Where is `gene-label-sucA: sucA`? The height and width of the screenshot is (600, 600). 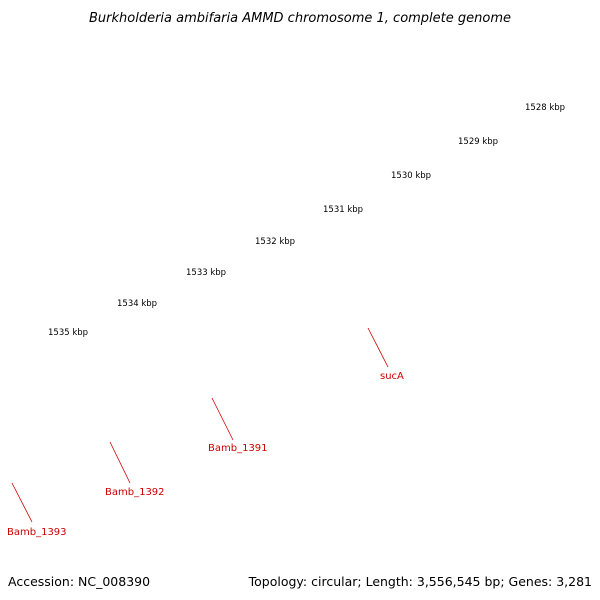
gene-label-sucA: sucA is located at coordinates (392, 376).